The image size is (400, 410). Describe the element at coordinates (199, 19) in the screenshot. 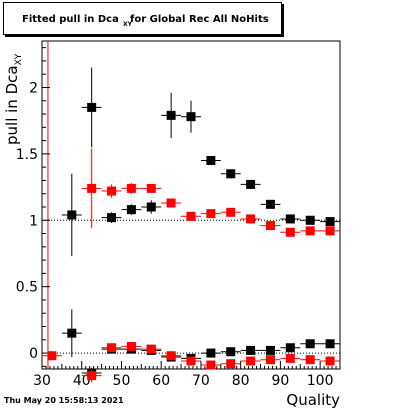

I see `chart-title-rest: for Global Rec All NoHits` at that location.